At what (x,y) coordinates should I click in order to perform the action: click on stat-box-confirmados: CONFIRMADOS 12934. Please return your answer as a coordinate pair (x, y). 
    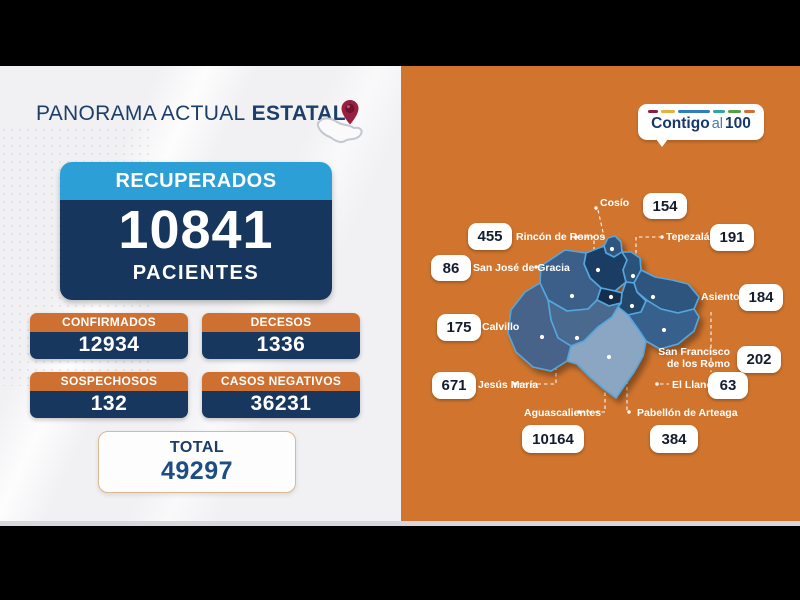
    Looking at the image, I should click on (109, 336).